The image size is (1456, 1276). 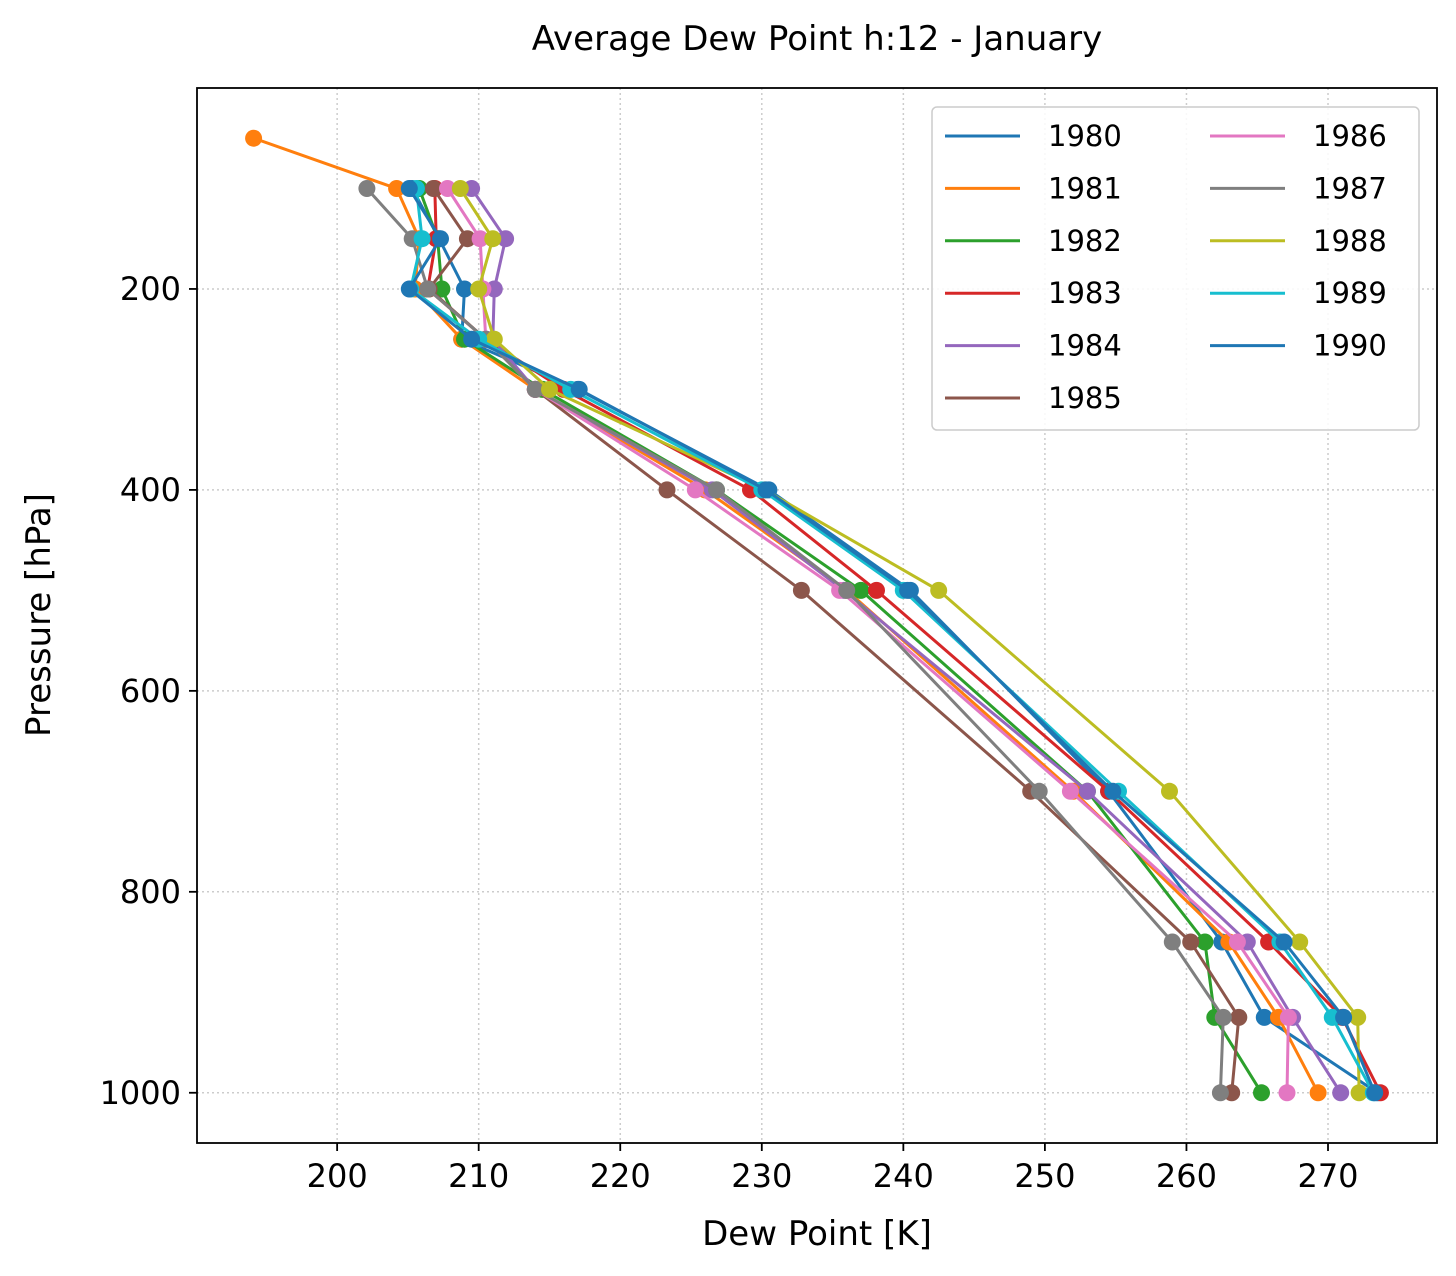 I want to click on x-tick-label: 260, so click(x=1186, y=1176).